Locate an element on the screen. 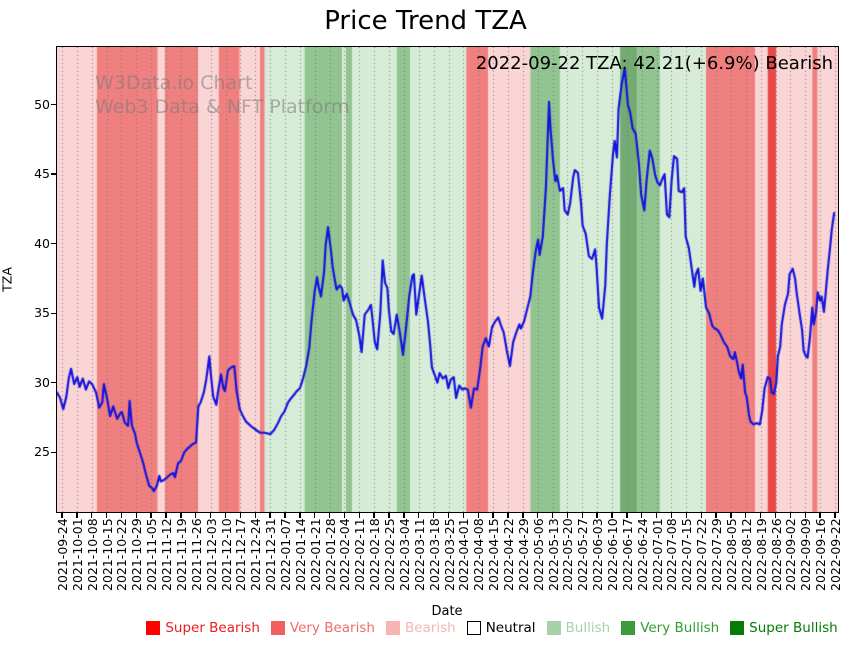 This screenshot has height=646, width=851. legend-label: Very Bullish is located at coordinates (680, 628).